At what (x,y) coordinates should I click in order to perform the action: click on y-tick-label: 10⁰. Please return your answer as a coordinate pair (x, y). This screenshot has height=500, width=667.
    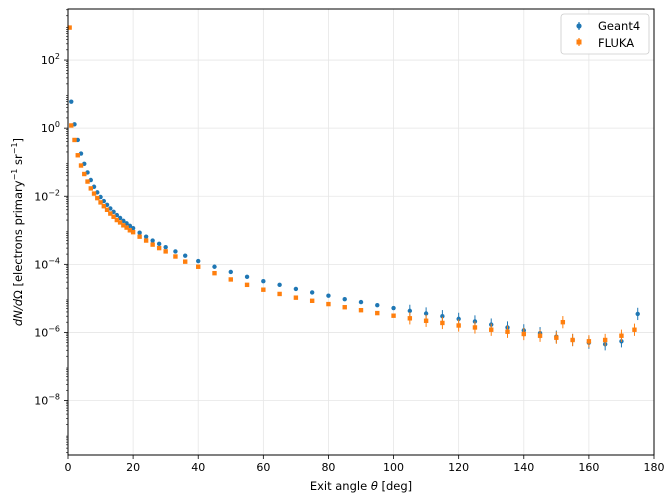
    Looking at the image, I should click on (50, 127).